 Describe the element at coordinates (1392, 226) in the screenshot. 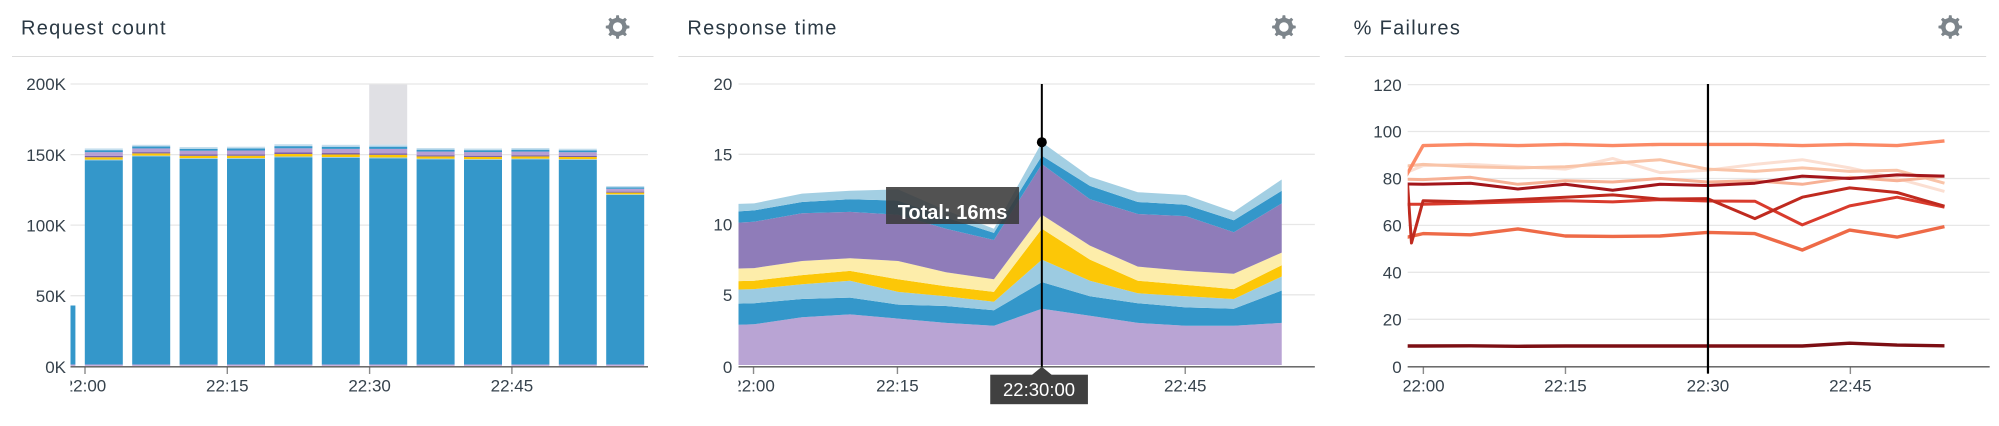

I see `svg-text: 60` at that location.